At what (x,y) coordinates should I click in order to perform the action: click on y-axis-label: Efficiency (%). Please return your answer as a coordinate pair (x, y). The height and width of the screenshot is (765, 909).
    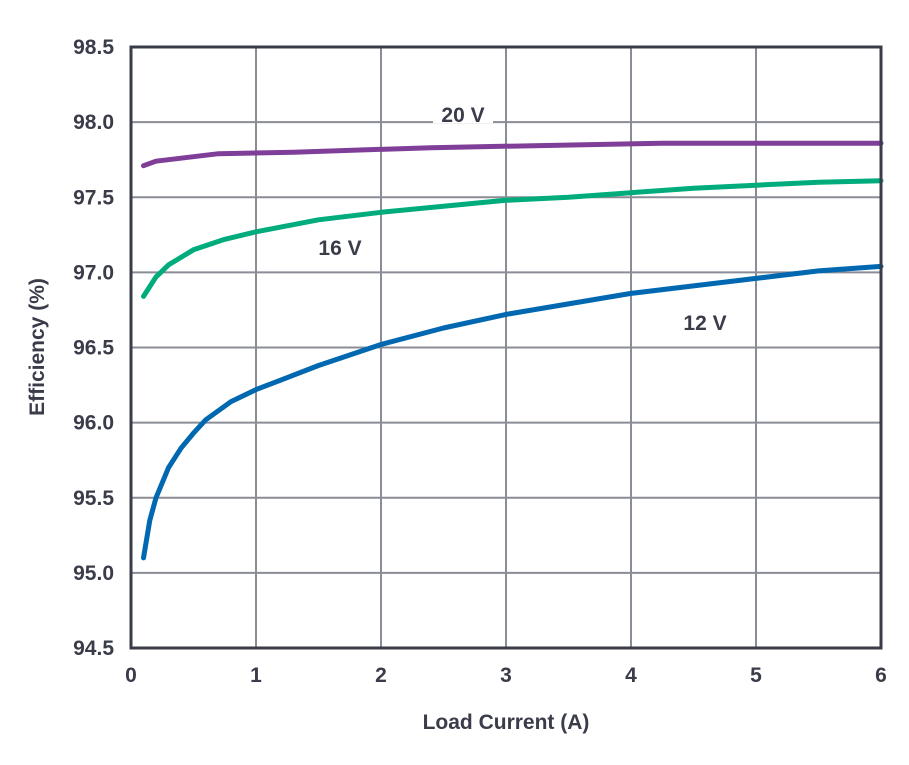
    Looking at the image, I should click on (37, 347).